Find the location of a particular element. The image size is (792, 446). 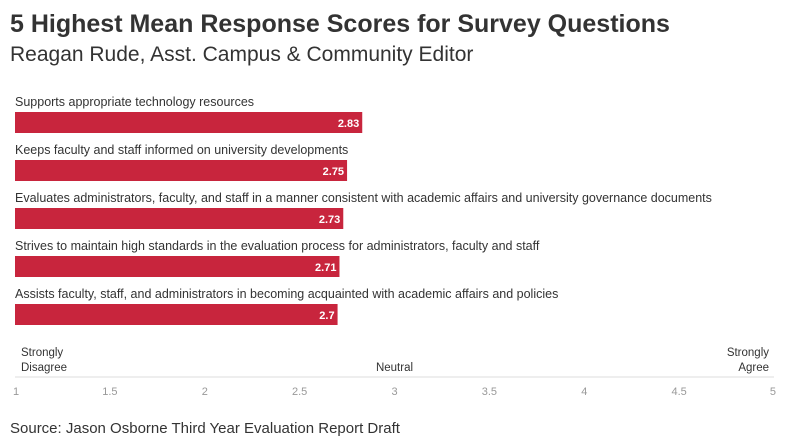

x-tick-label: 5 is located at coordinates (773, 392).